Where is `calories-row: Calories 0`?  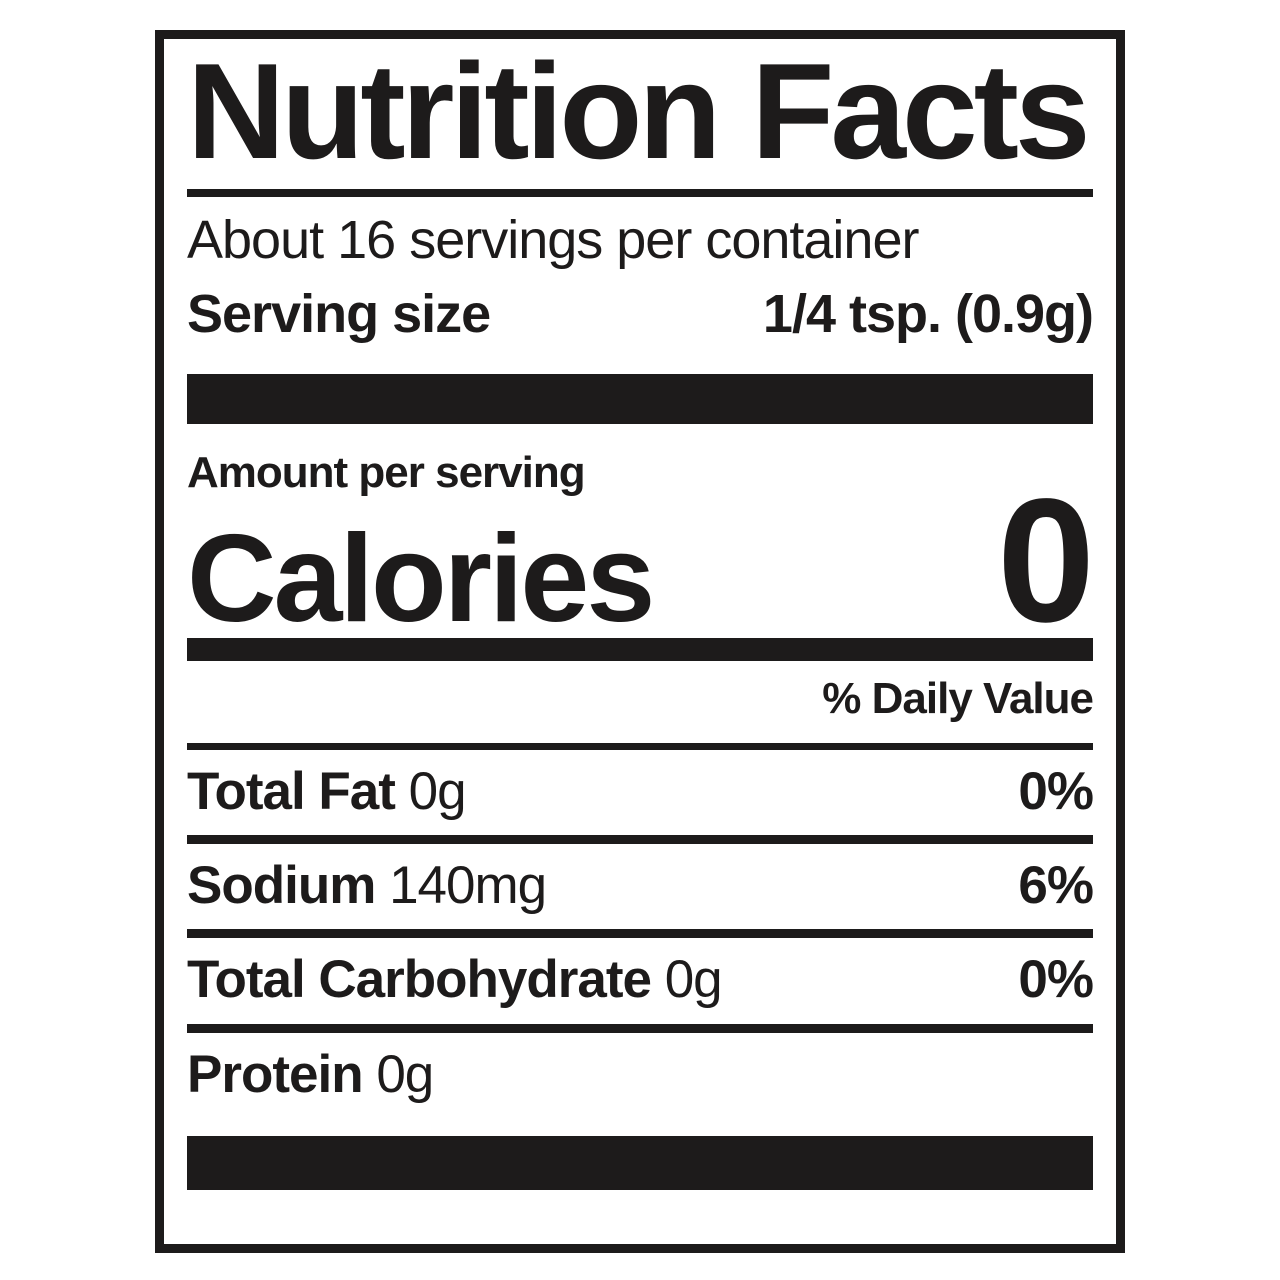 calories-row: Calories 0 is located at coordinates (641, 561).